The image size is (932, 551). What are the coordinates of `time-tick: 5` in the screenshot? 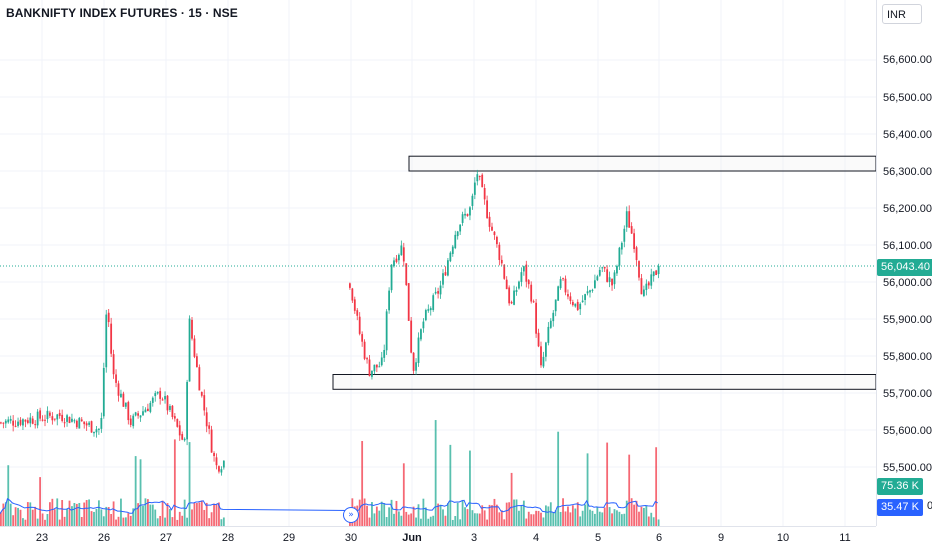 It's located at (598, 538).